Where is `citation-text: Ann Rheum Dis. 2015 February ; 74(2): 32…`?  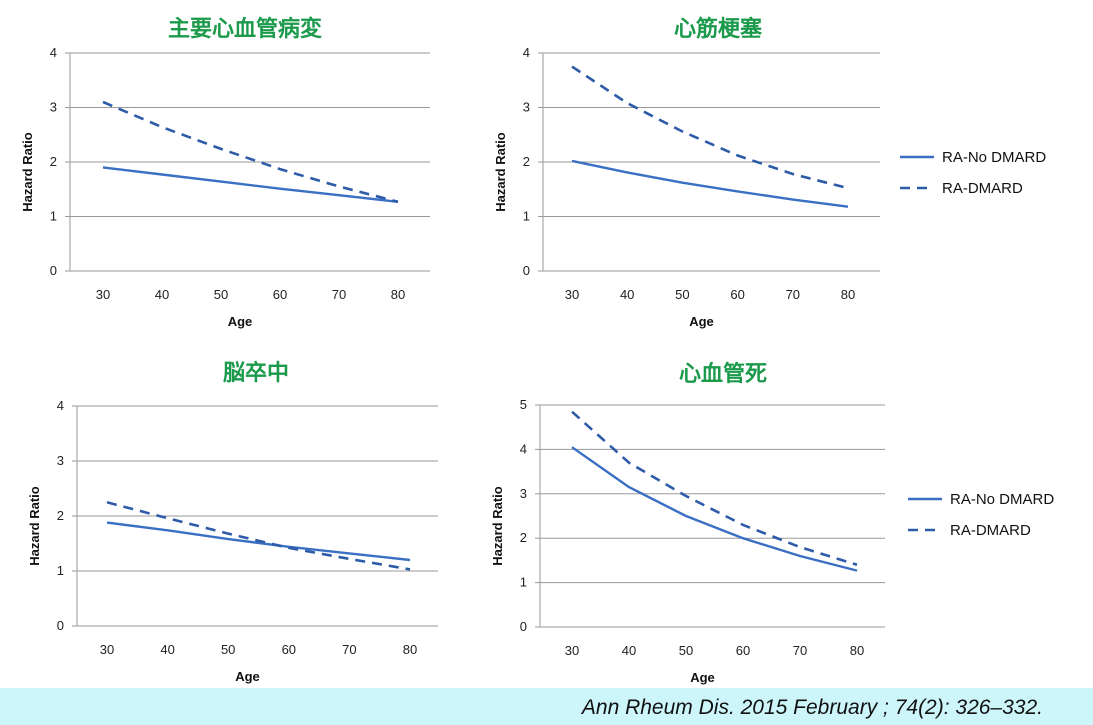
citation-text: Ann Rheum Dis. 2015 February ; 74(2): 32… is located at coordinates (812, 707).